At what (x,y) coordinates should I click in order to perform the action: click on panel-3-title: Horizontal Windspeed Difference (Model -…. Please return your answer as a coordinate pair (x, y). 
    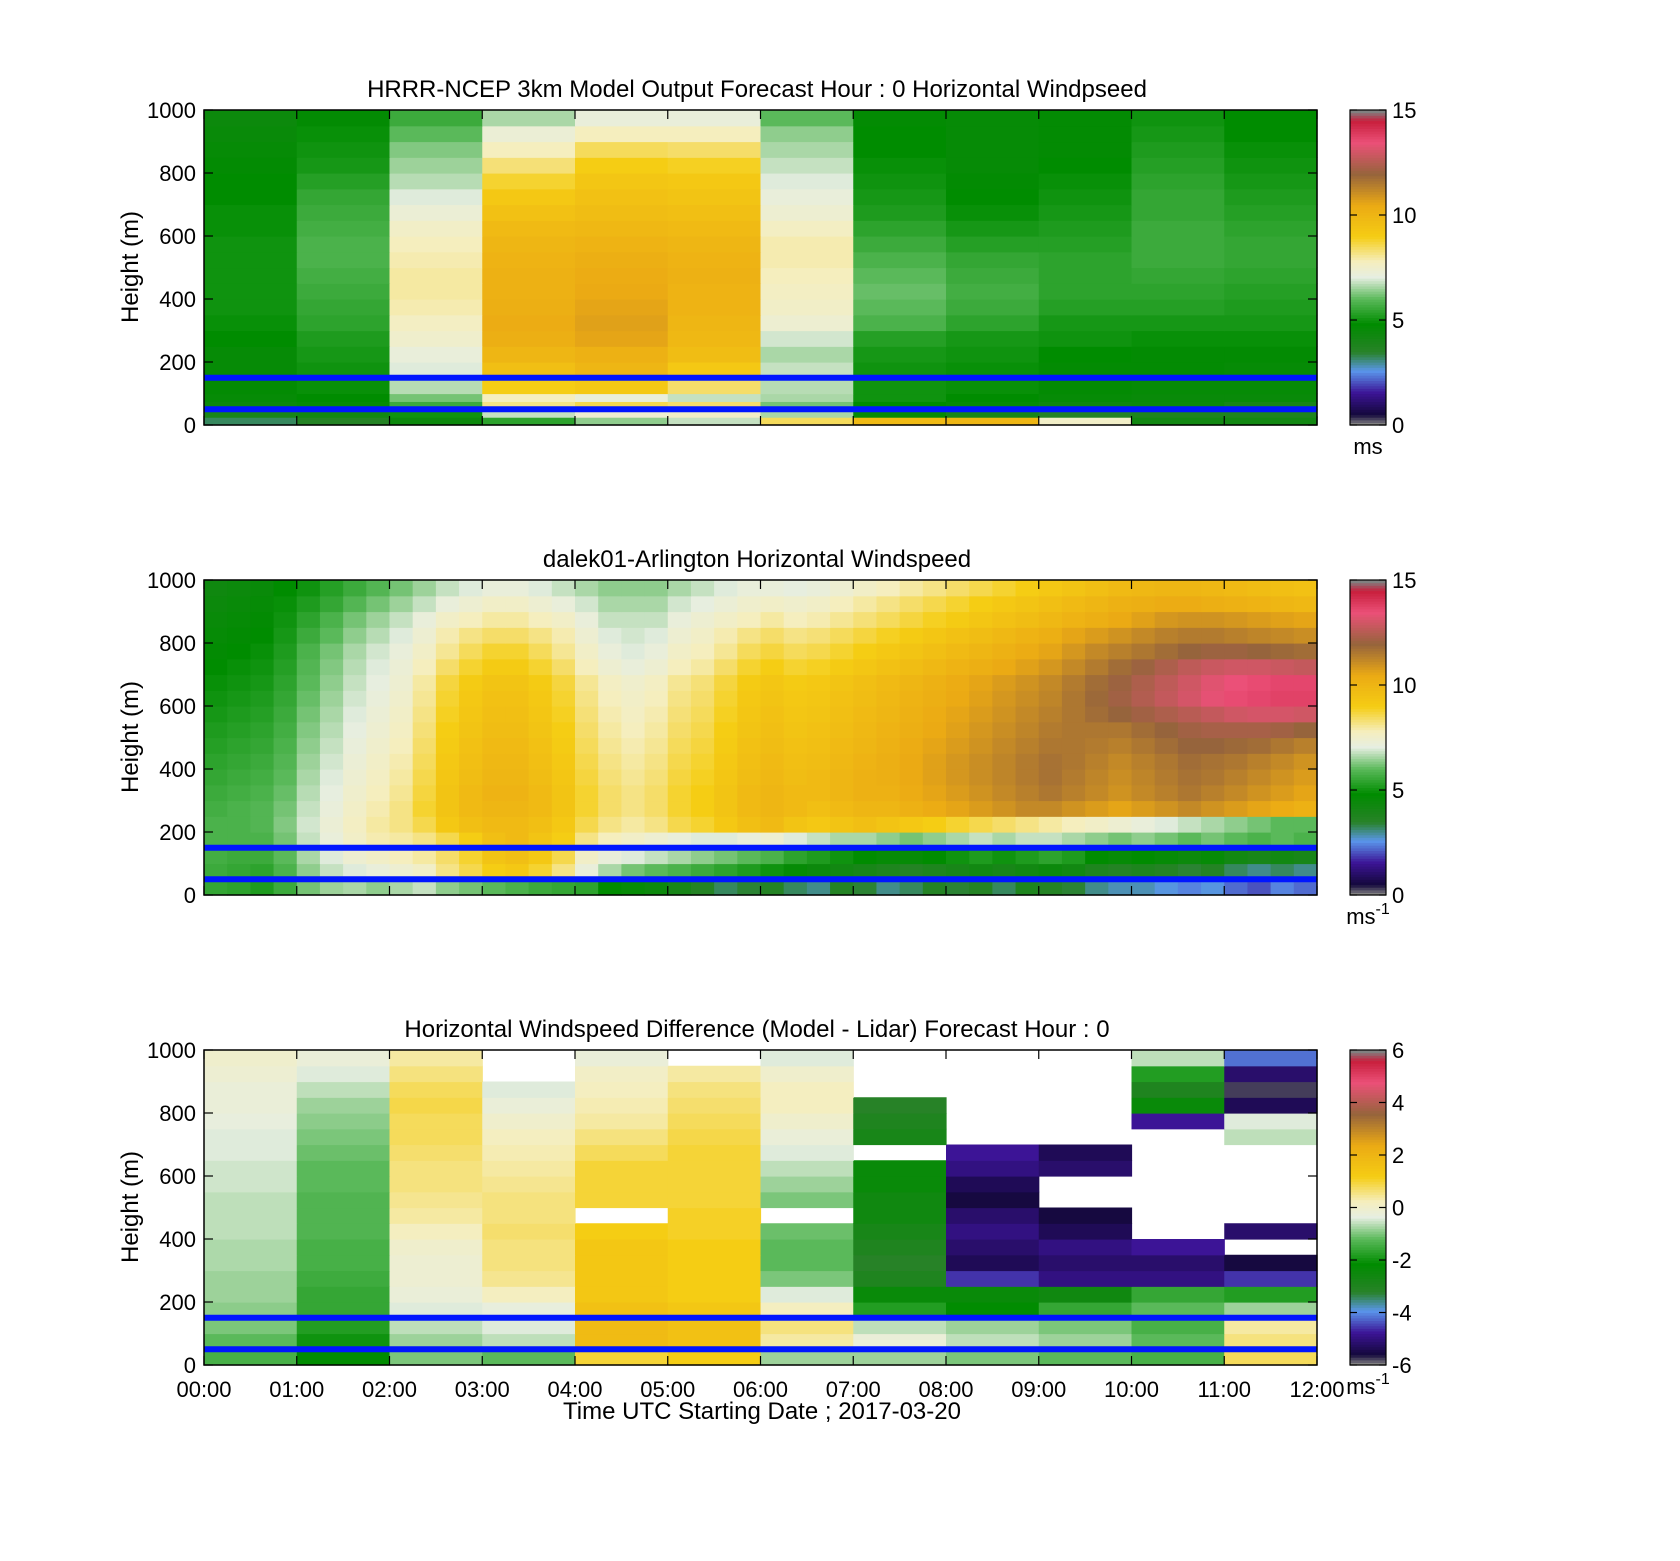
    Looking at the image, I should click on (756, 1029).